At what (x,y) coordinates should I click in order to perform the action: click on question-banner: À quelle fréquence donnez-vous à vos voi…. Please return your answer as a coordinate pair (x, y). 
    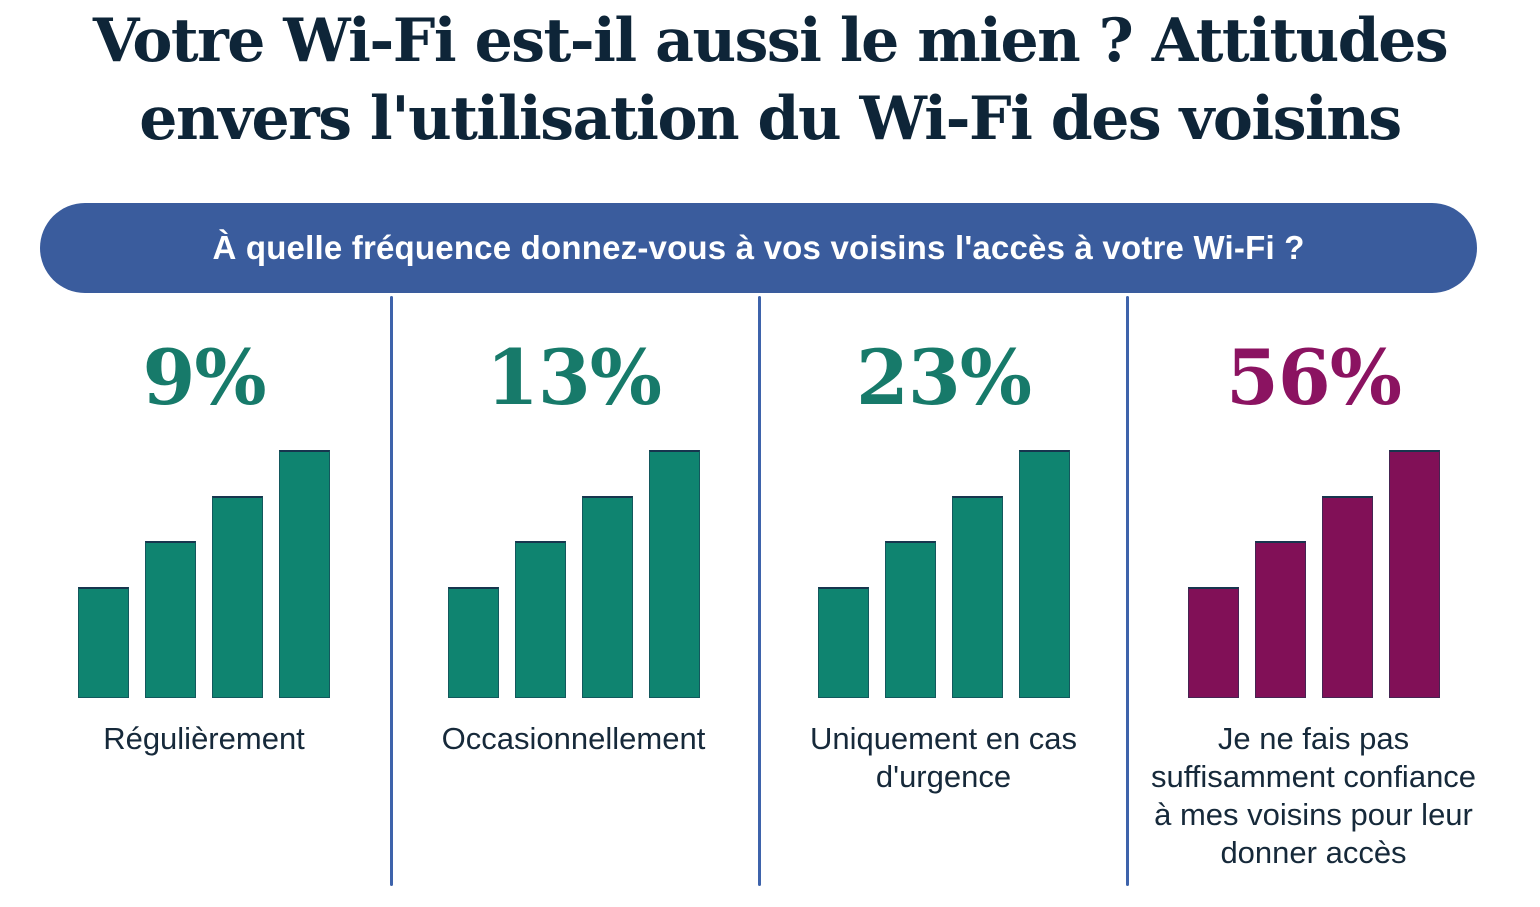
    Looking at the image, I should click on (758, 248).